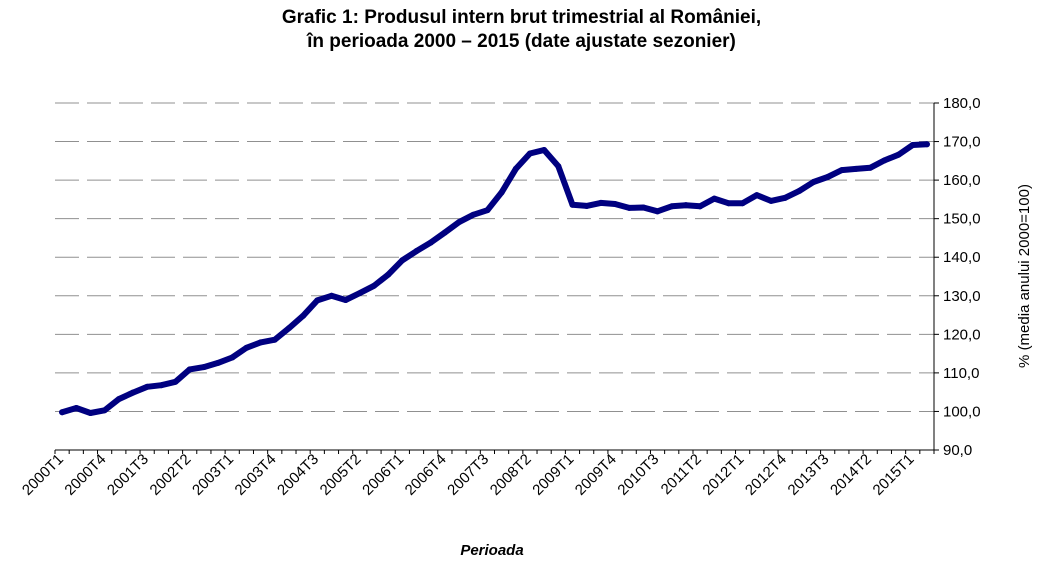 Image resolution: width=1043 pixels, height=566 pixels. I want to click on y-tick-label: 100,0, so click(962, 411).